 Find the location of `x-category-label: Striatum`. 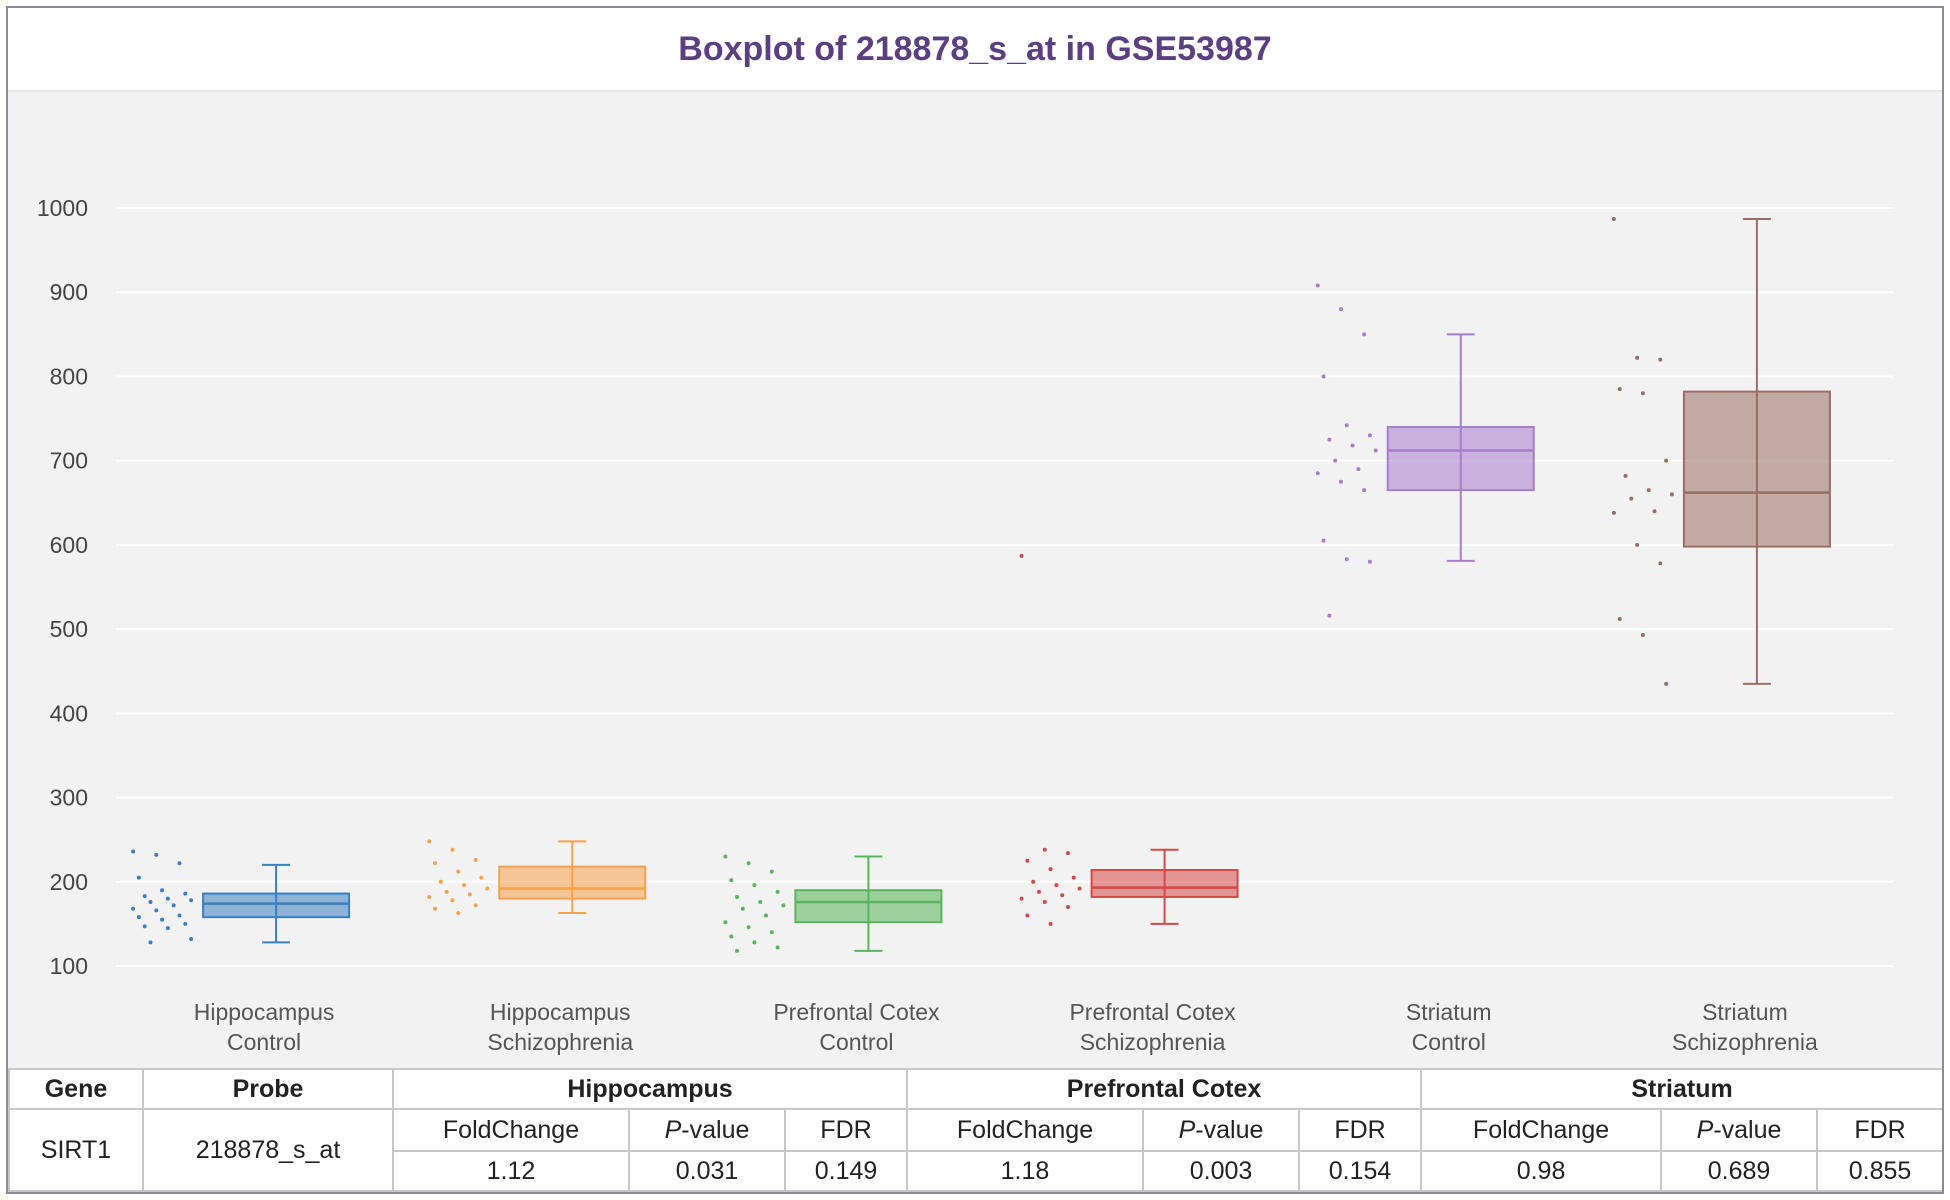

x-category-label: Striatum is located at coordinates (1449, 1012).